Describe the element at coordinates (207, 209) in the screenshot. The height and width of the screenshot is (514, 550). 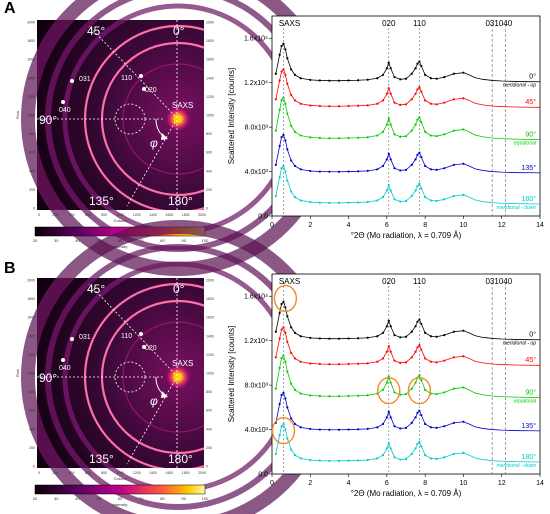
I see `y2-tick-label: 0` at that location.